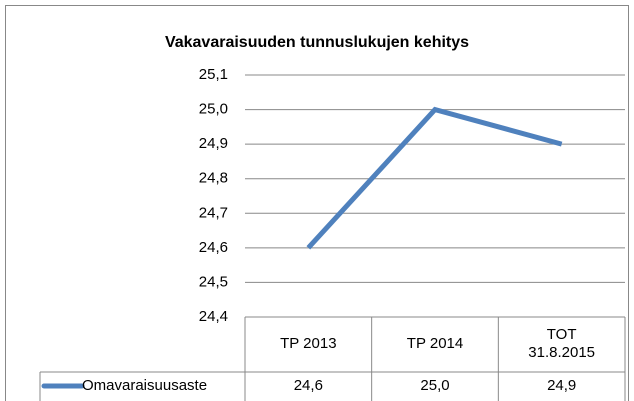 This screenshot has height=401, width=634. Describe the element at coordinates (561, 385) in the screenshot. I see `data-table-value: 24,9` at that location.